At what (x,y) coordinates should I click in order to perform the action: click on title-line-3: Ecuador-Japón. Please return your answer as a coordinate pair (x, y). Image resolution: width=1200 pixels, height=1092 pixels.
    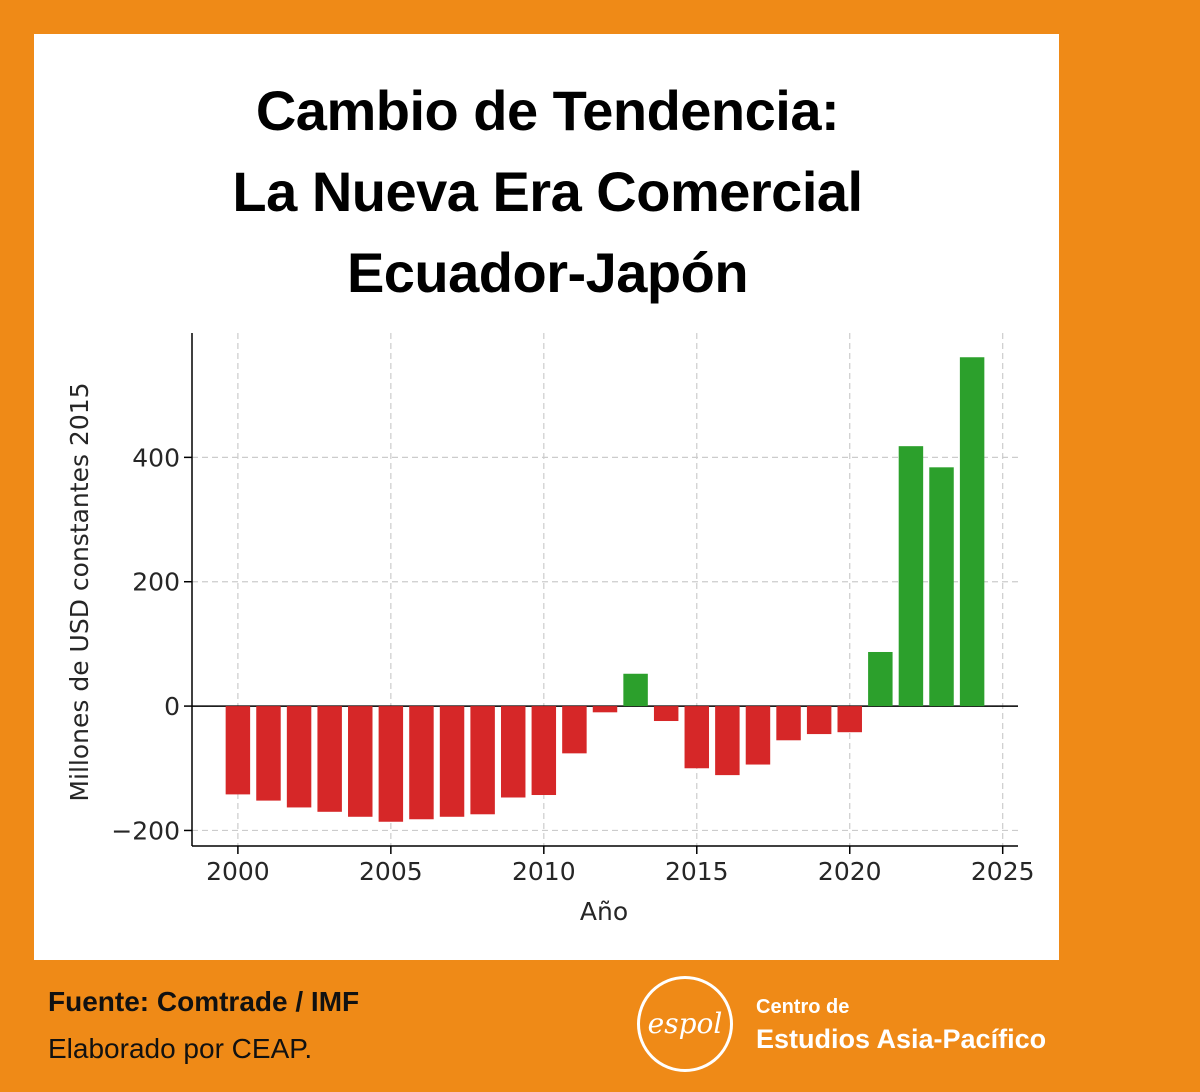
    Looking at the image, I should click on (547, 272).